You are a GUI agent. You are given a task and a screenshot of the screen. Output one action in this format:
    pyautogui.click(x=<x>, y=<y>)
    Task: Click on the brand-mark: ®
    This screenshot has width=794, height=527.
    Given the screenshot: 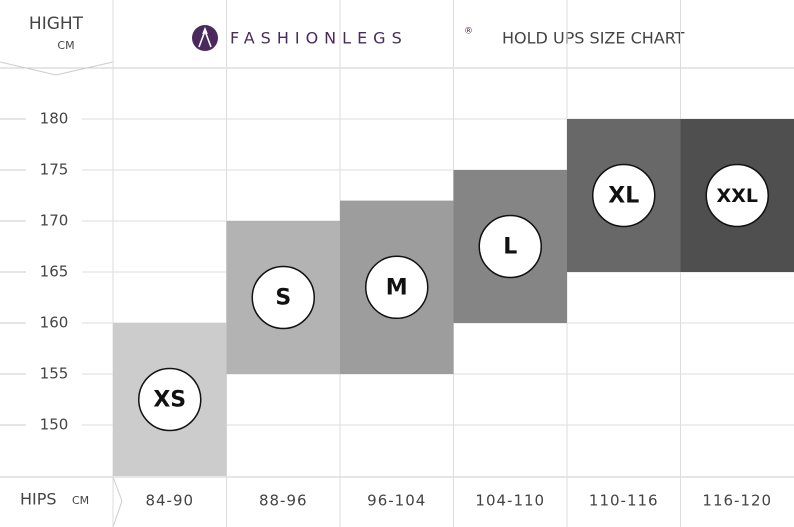 What is the action you would take?
    pyautogui.click(x=468, y=32)
    